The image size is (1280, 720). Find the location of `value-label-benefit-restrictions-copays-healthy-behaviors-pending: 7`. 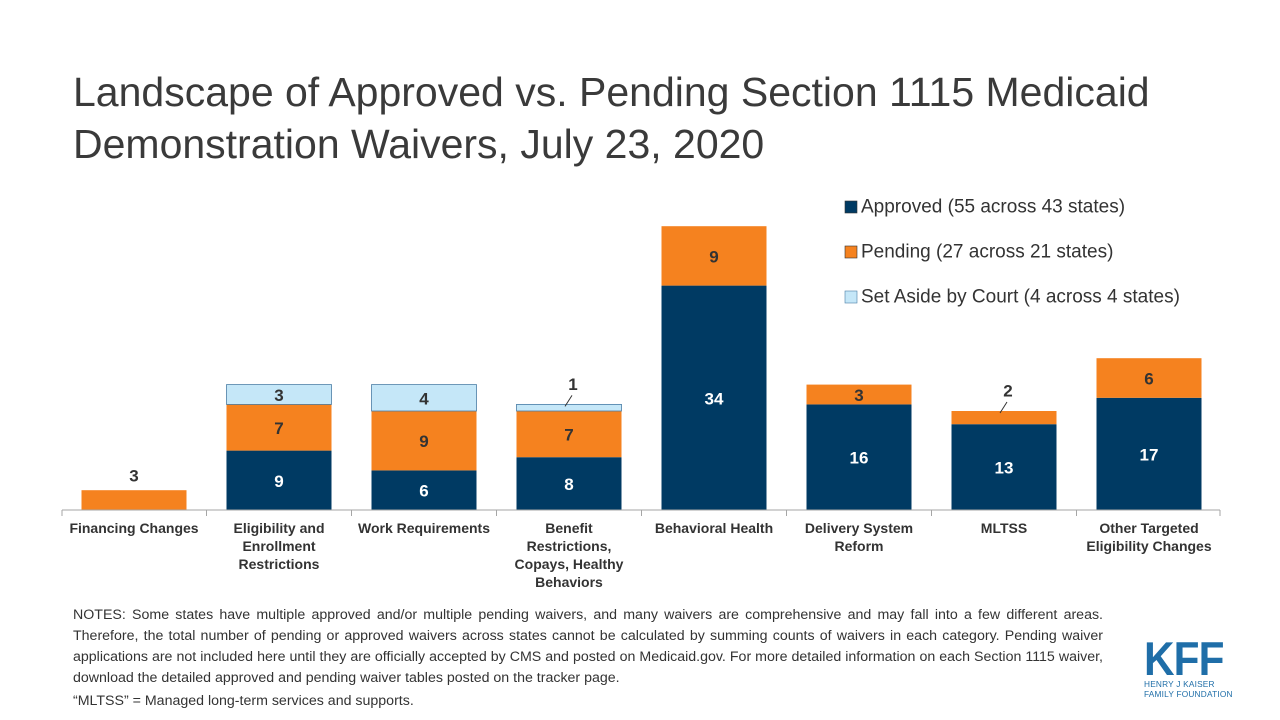

value-label-benefit-restrictions-copays-healthy-behaviors-pending: 7 is located at coordinates (568, 435).